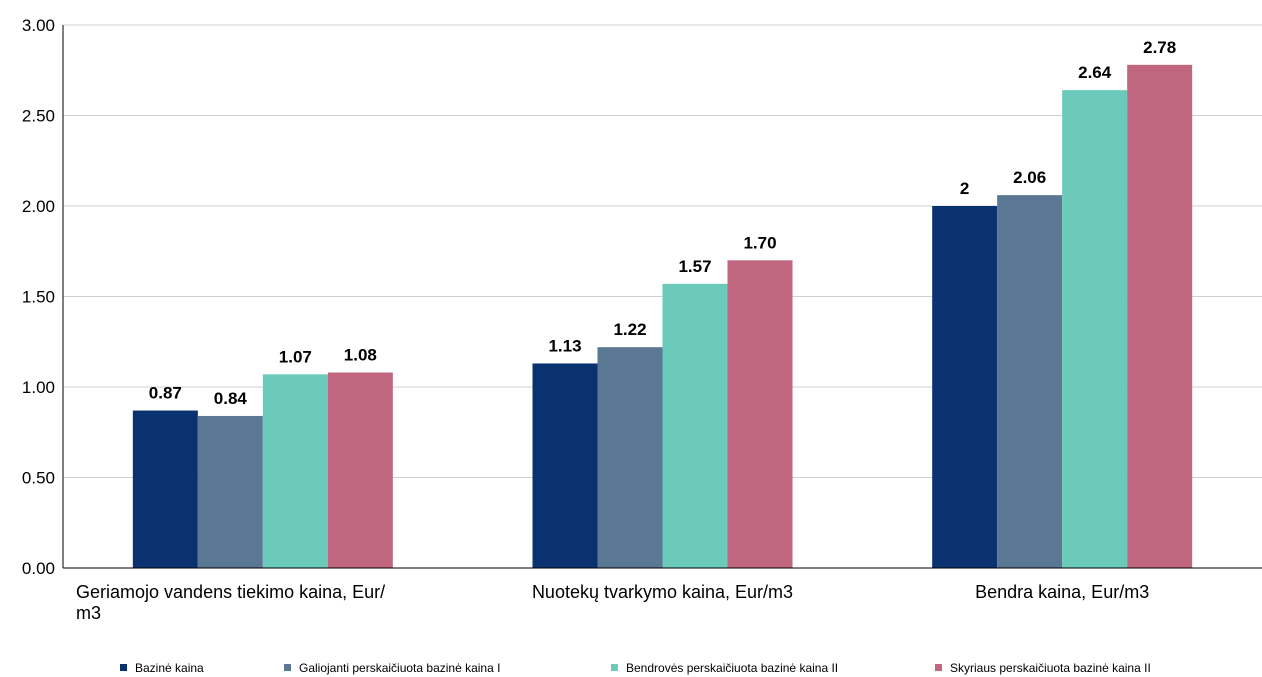 This screenshot has height=677, width=1262. What do you see at coordinates (231, 398) in the screenshot?
I see `data-label: 0.84` at bounding box center [231, 398].